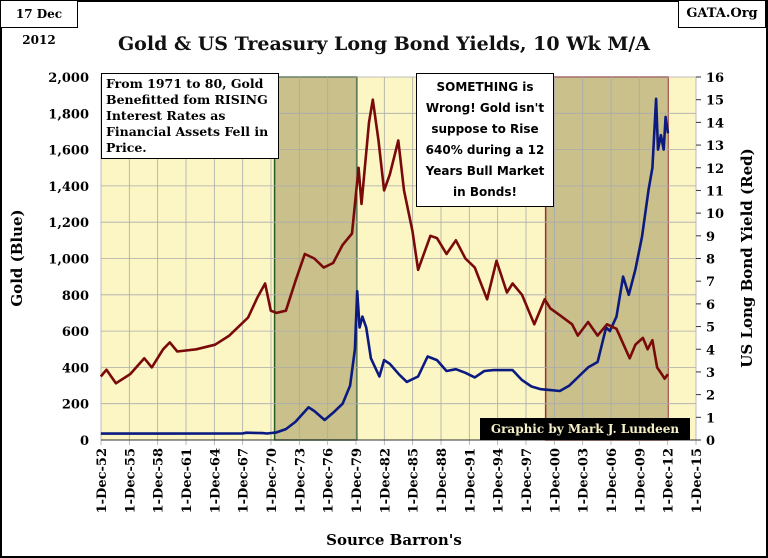 This screenshot has width=768, height=558. I want to click on y-tick-label-right: 3, so click(710, 373).